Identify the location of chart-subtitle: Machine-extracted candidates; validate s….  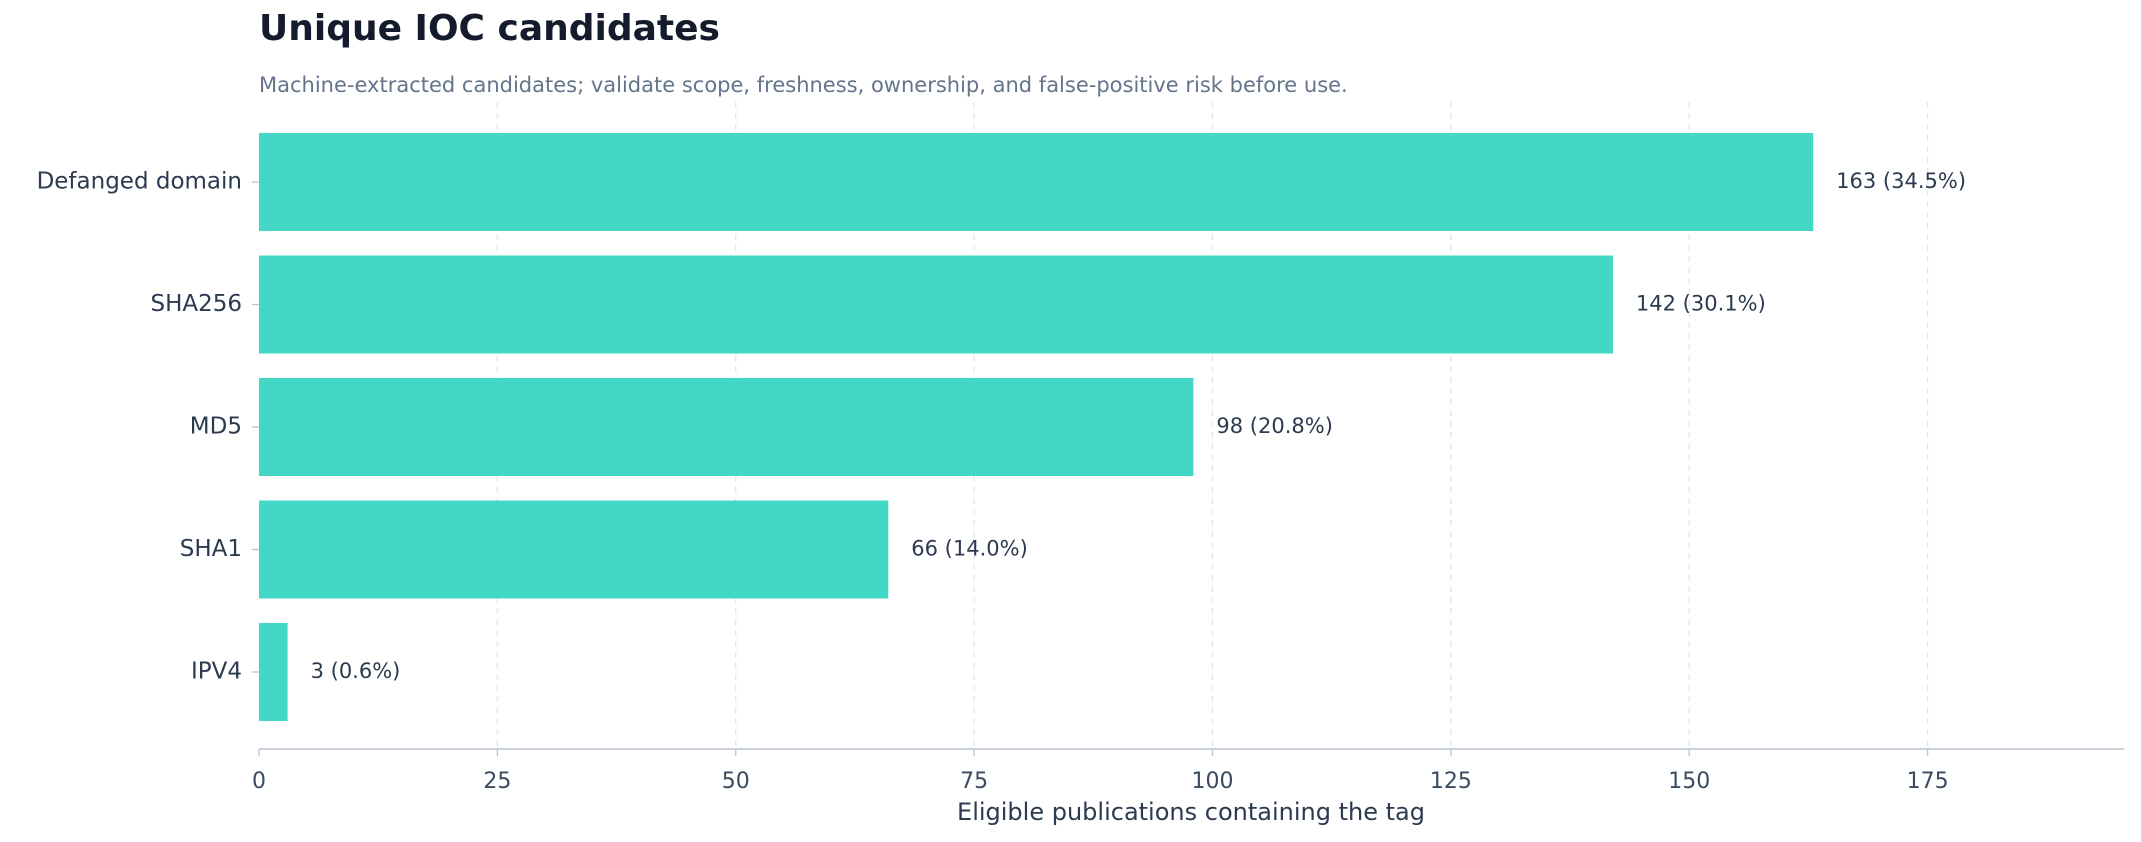
(803, 85).